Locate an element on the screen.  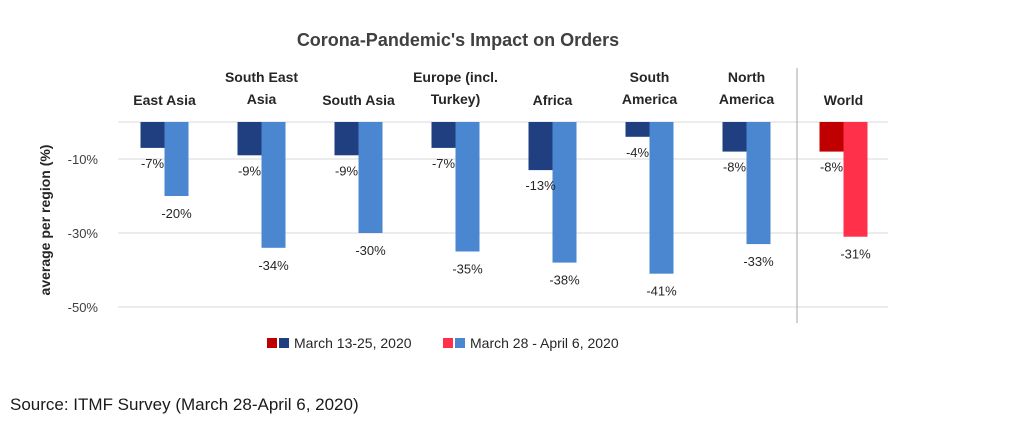
y-tick-label: -30% is located at coordinates (83, 233).